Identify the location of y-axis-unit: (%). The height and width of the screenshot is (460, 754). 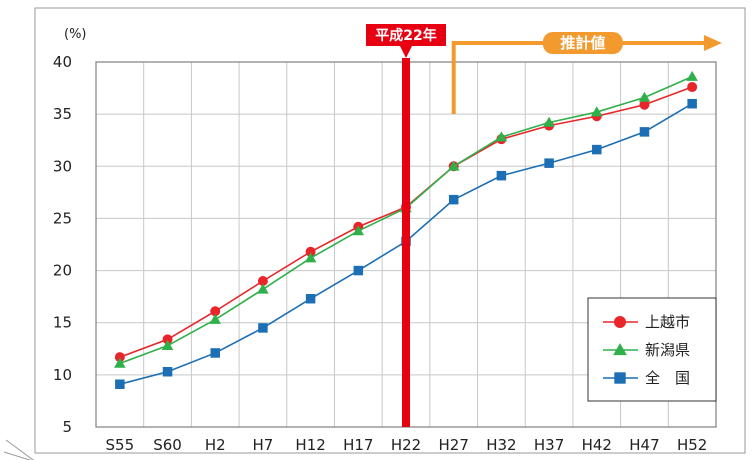
(75, 34).